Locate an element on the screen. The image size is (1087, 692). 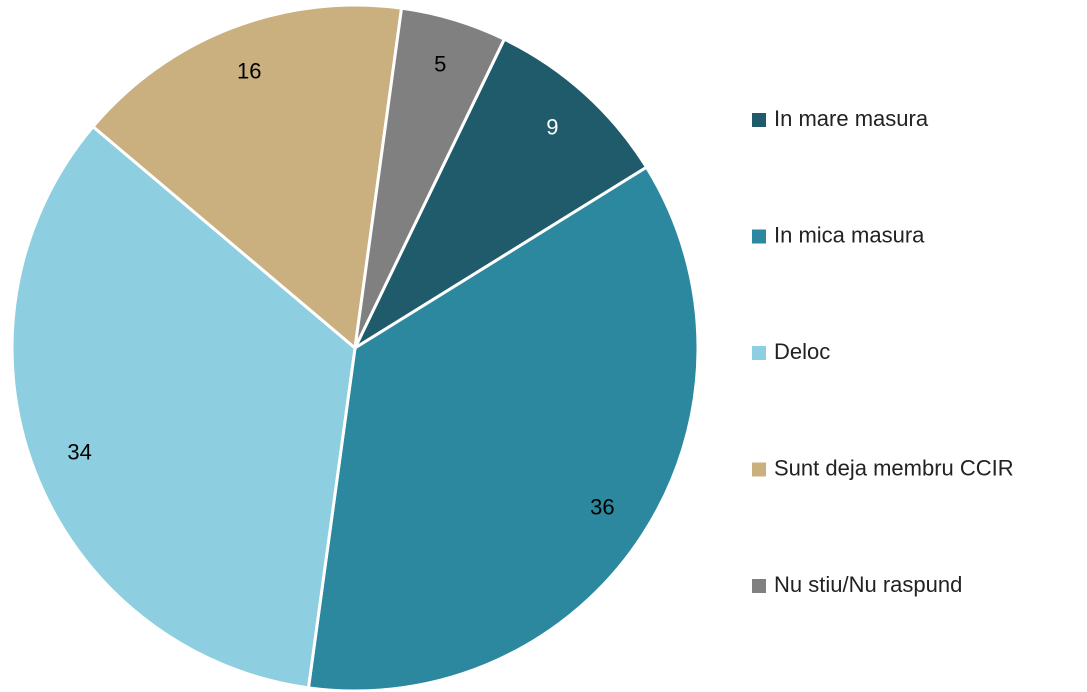
legend-label: In mica masura is located at coordinates (849, 234).